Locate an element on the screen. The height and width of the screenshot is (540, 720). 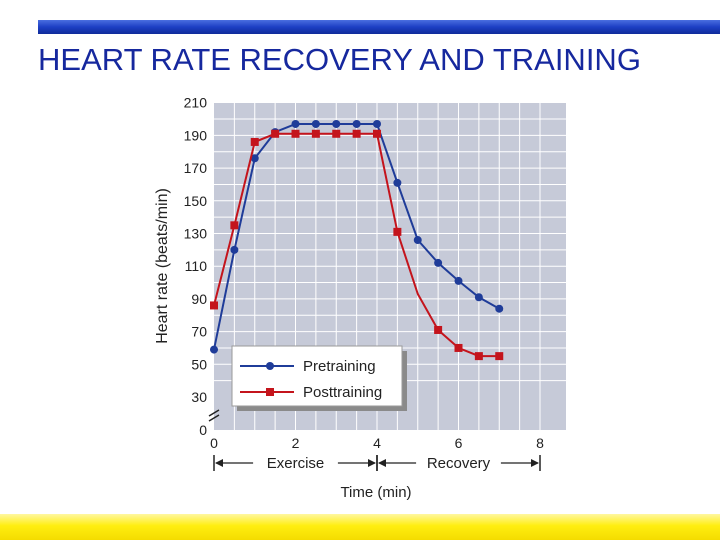
legend-label: Posttraining is located at coordinates (342, 392).